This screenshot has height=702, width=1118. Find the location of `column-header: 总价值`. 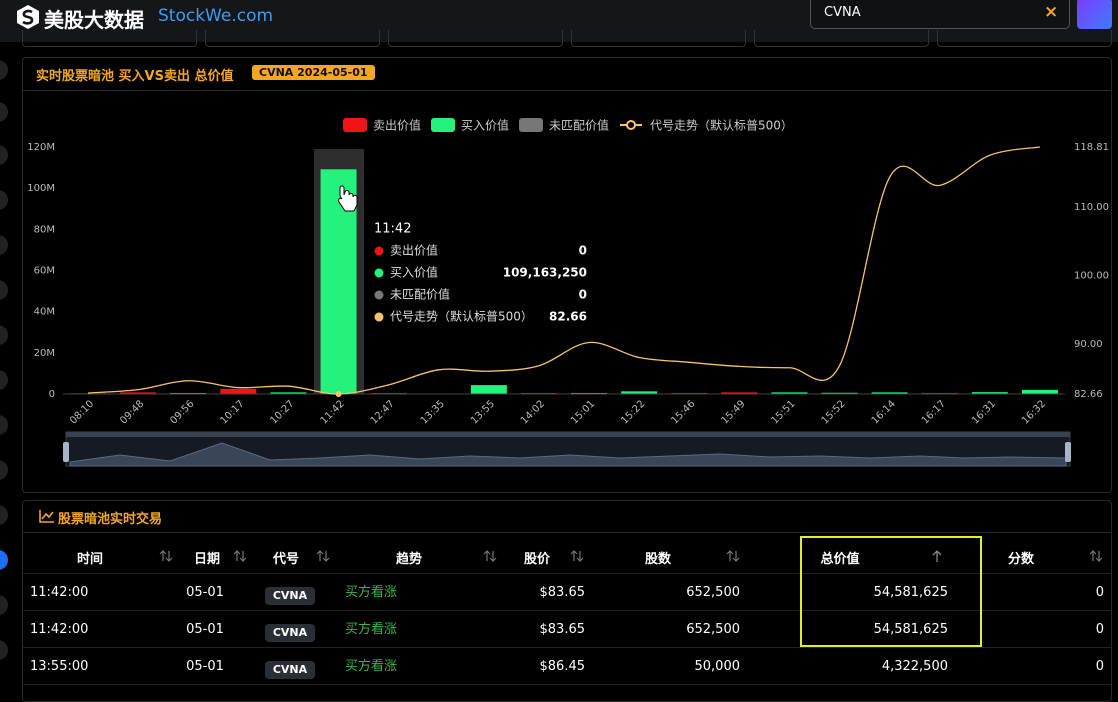

column-header: 总价值 is located at coordinates (840, 559).